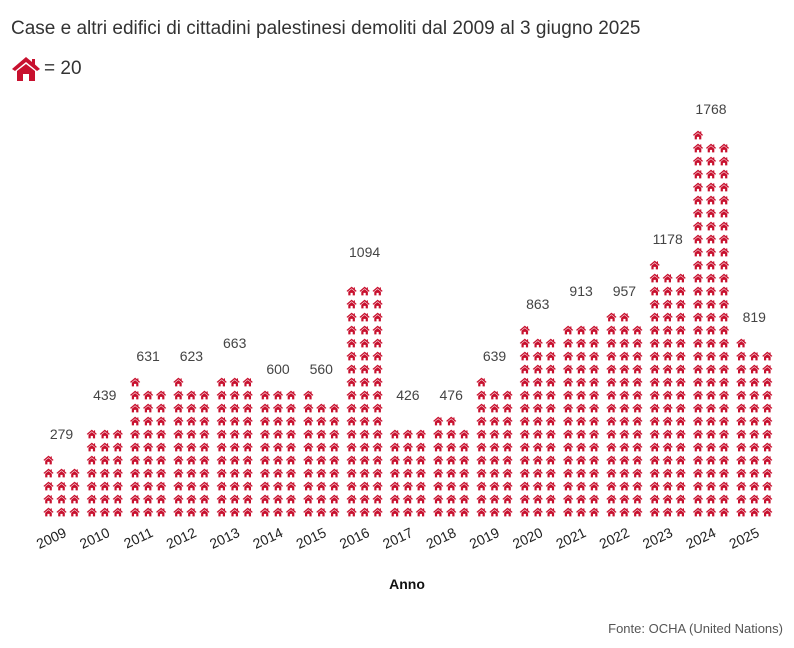 The image size is (794, 648). Describe the element at coordinates (407, 584) in the screenshot. I see `x-axis-title: Anno` at that location.